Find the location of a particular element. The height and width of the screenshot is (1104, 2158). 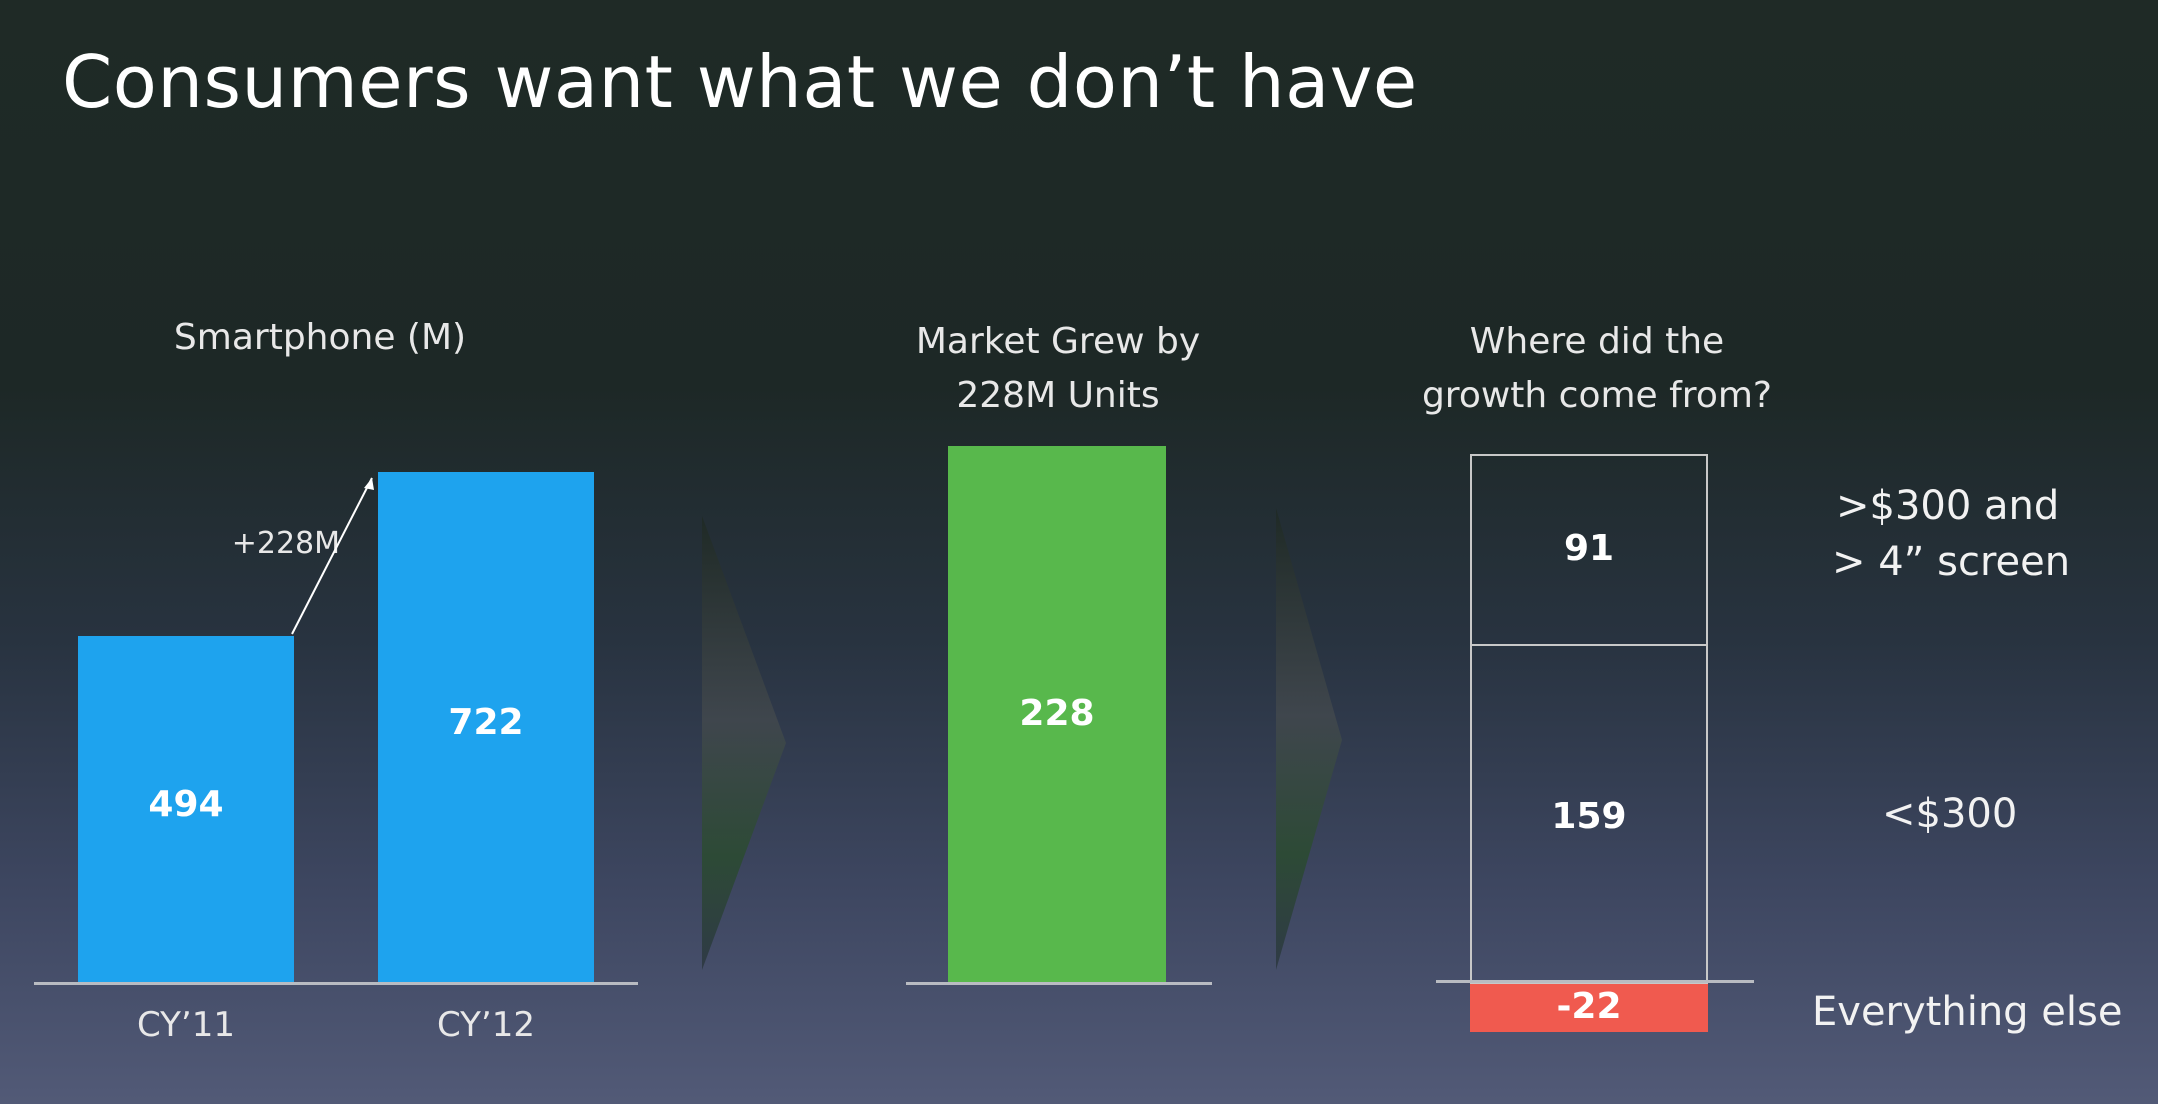

segment-under-300-value: 159 is located at coordinates (1589, 816).